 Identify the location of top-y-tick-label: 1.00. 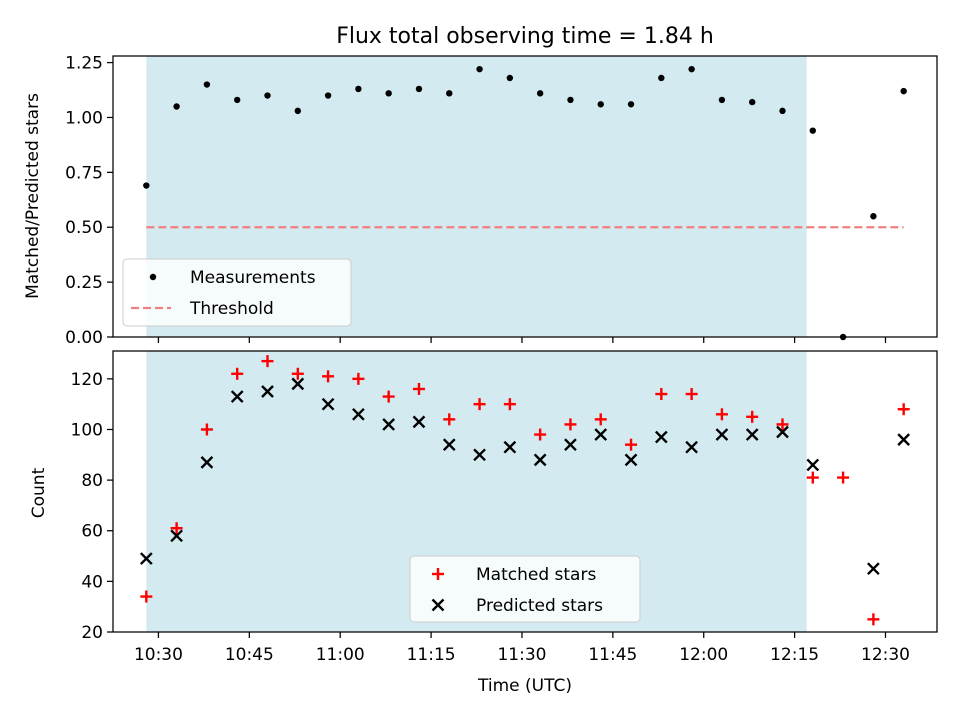
(84, 118).